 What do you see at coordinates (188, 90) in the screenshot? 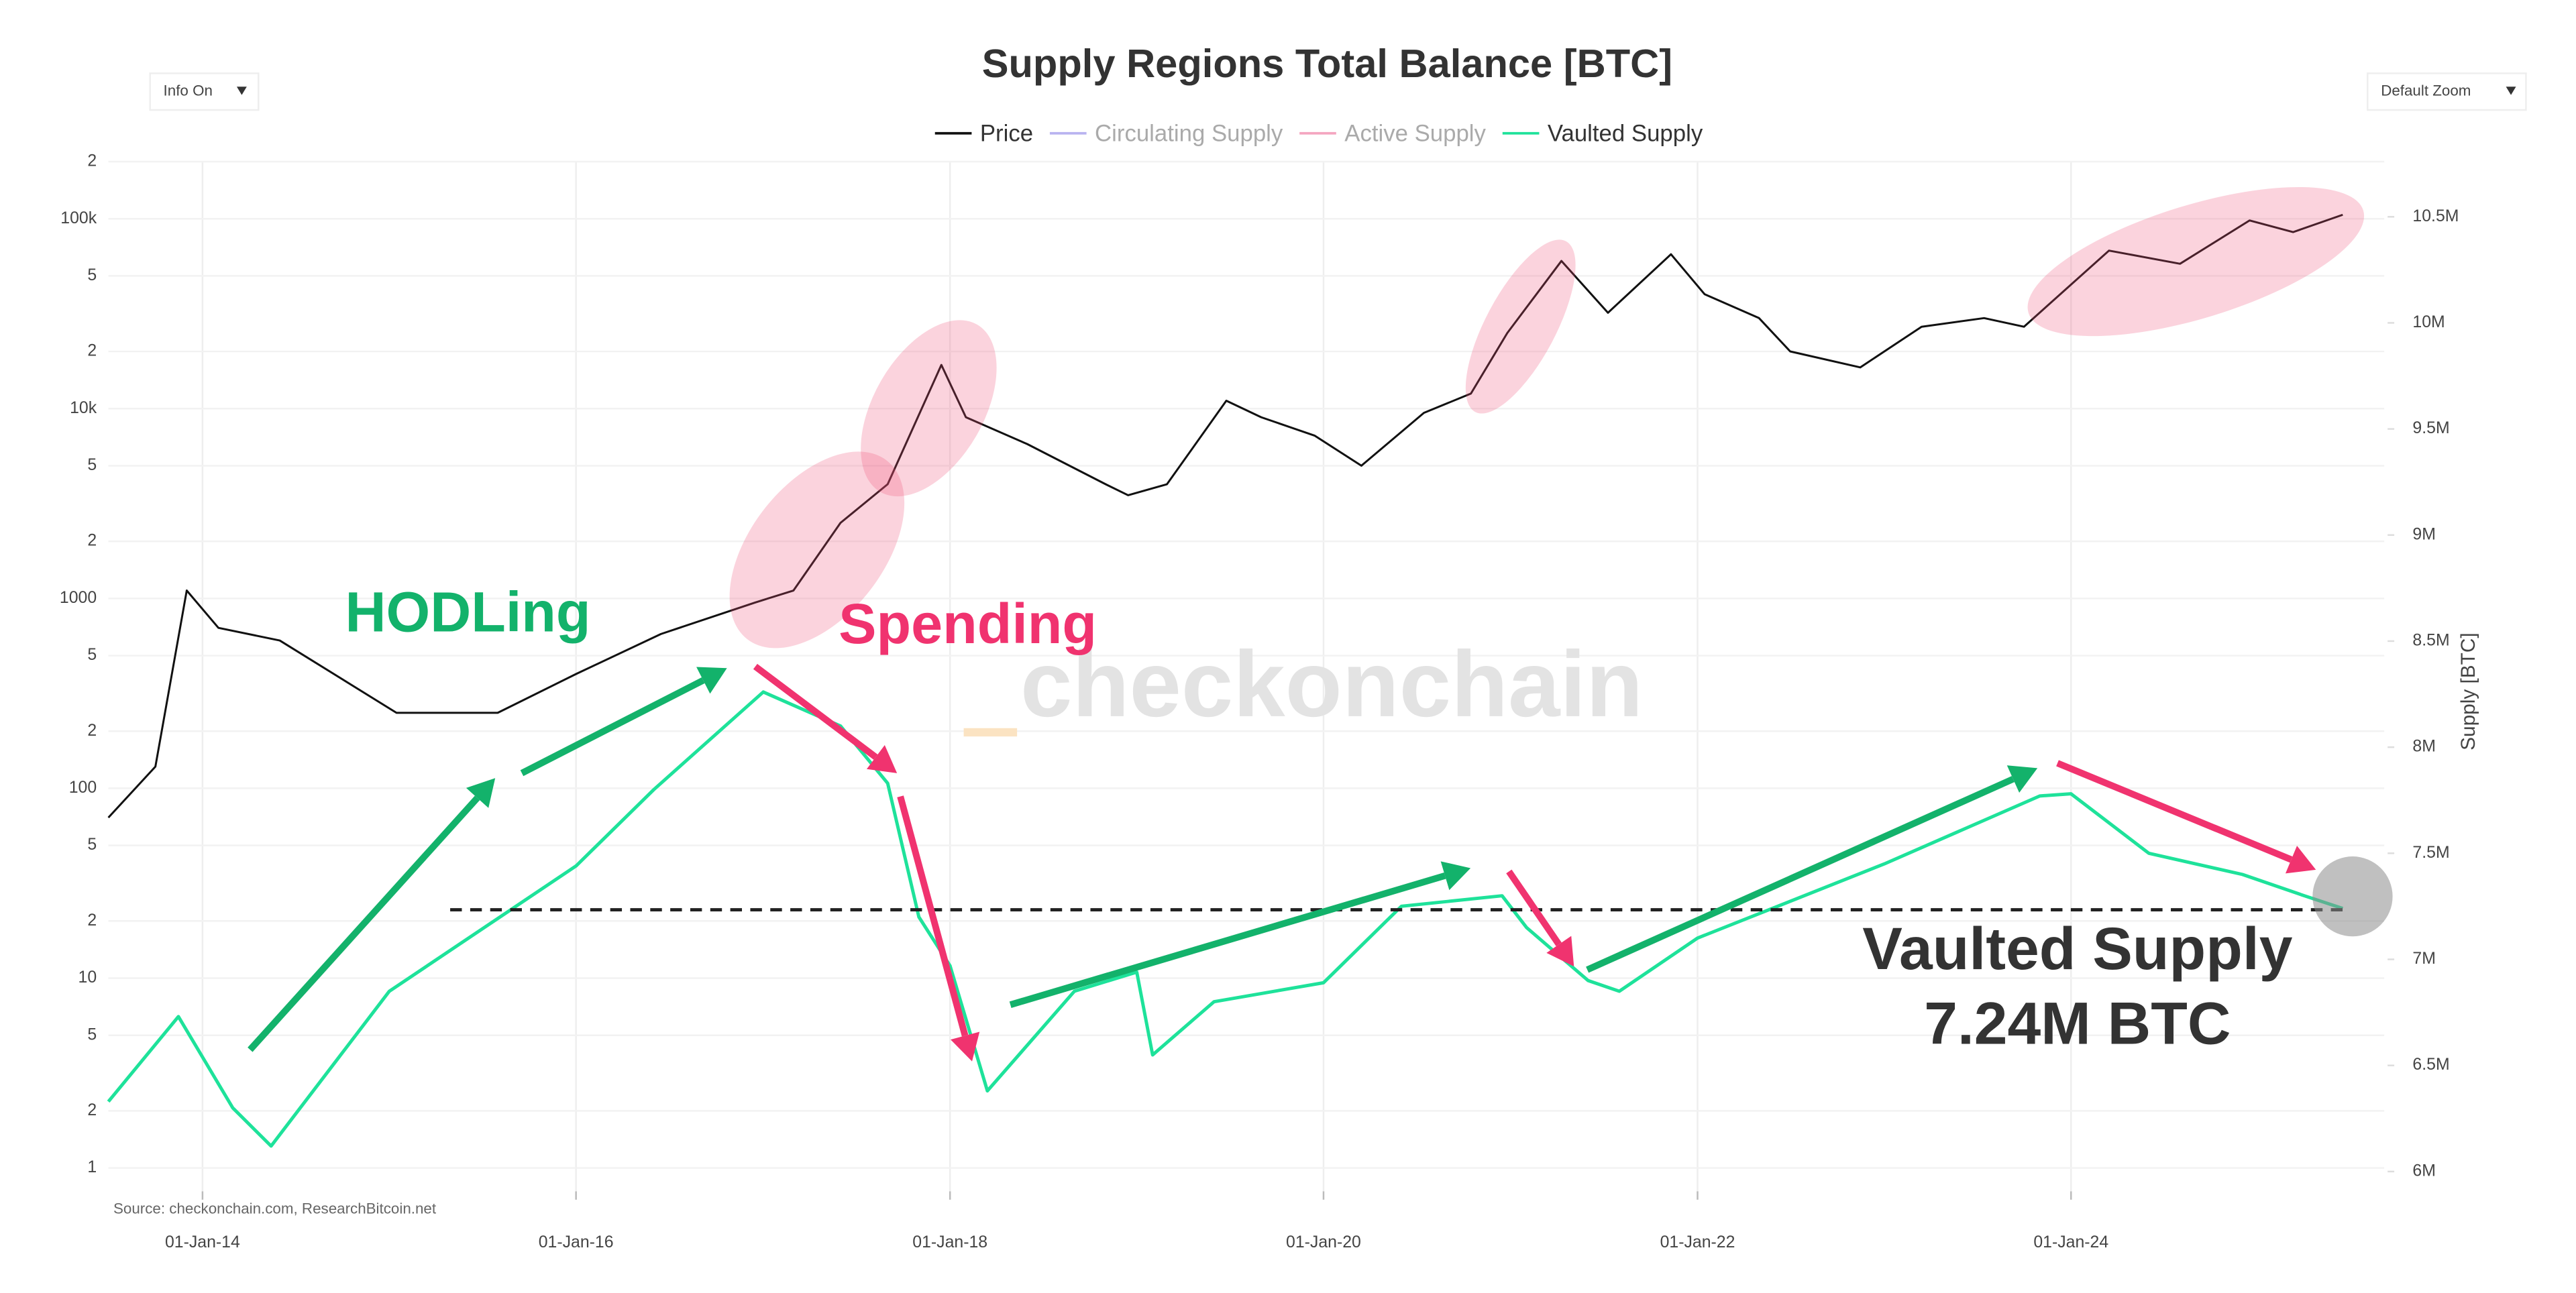
I see `info-button-label: Info On` at bounding box center [188, 90].